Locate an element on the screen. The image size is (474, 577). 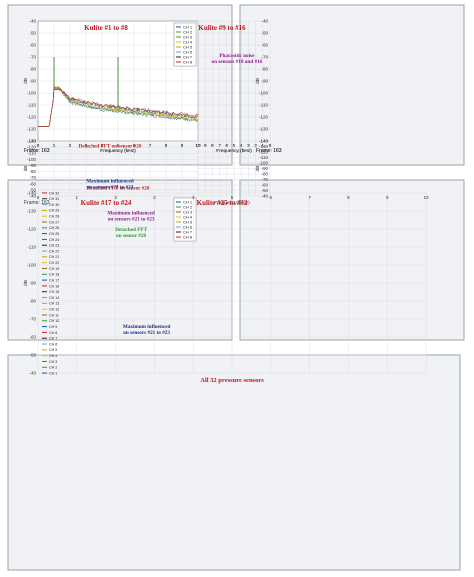
legend-label: CH 17 is located at coordinates (54, 280).